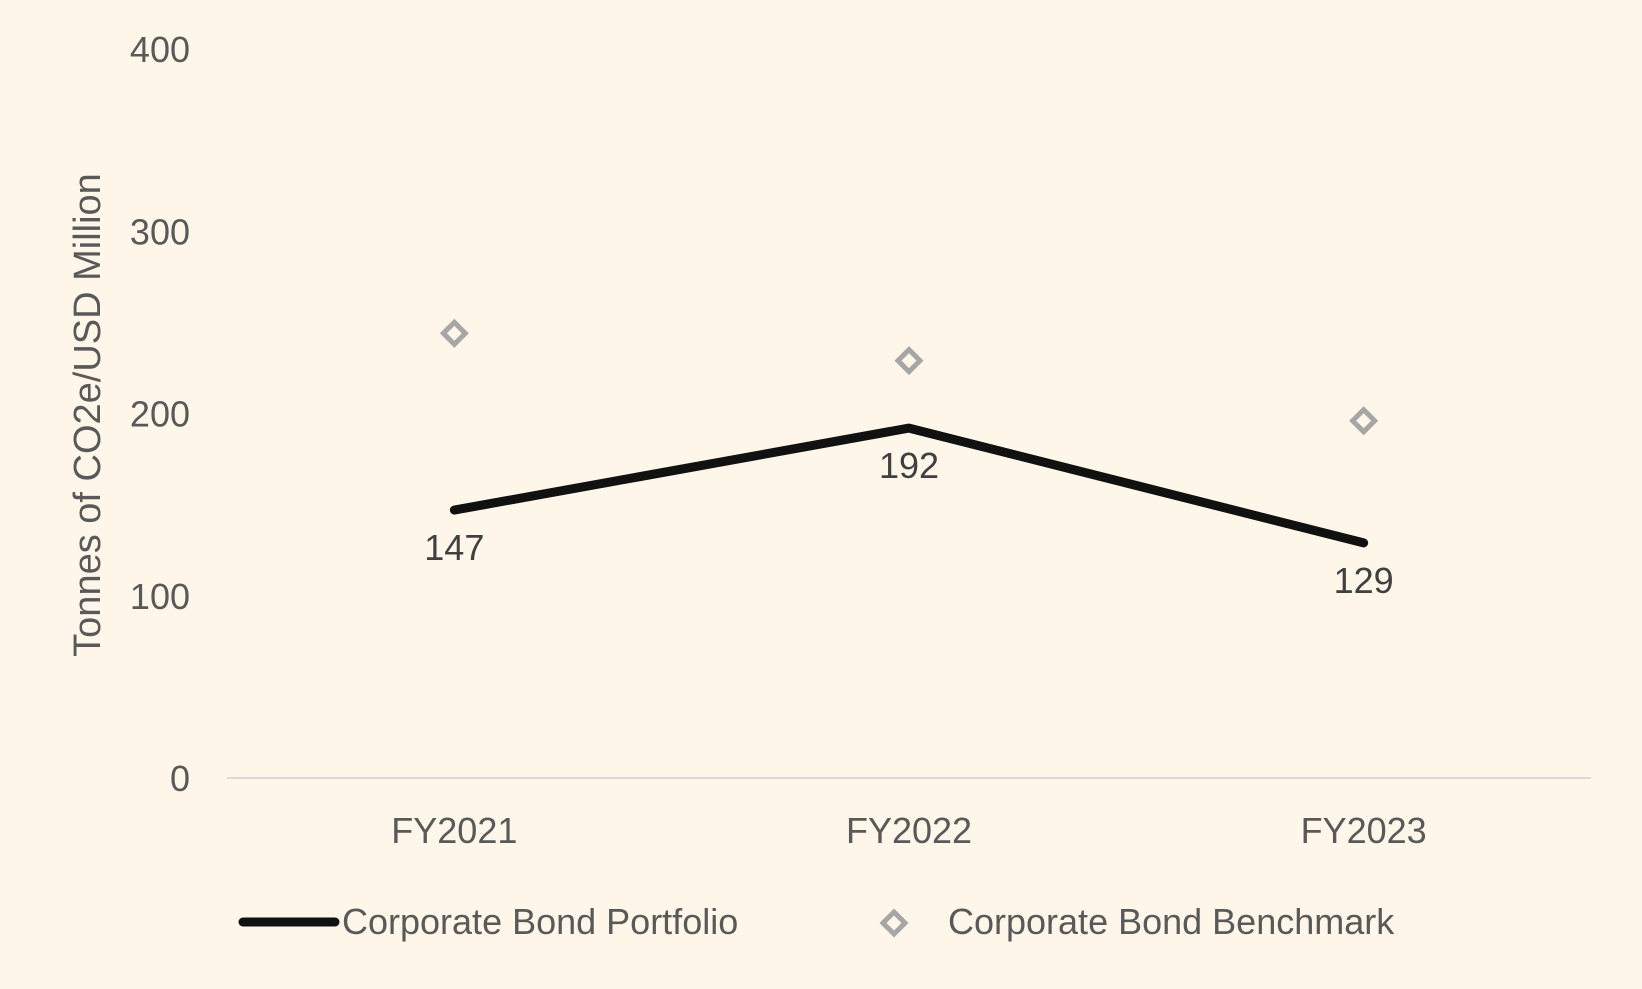 Image resolution: width=1642 pixels, height=989 pixels. What do you see at coordinates (160, 596) in the screenshot?
I see `y-tick-label: 100` at bounding box center [160, 596].